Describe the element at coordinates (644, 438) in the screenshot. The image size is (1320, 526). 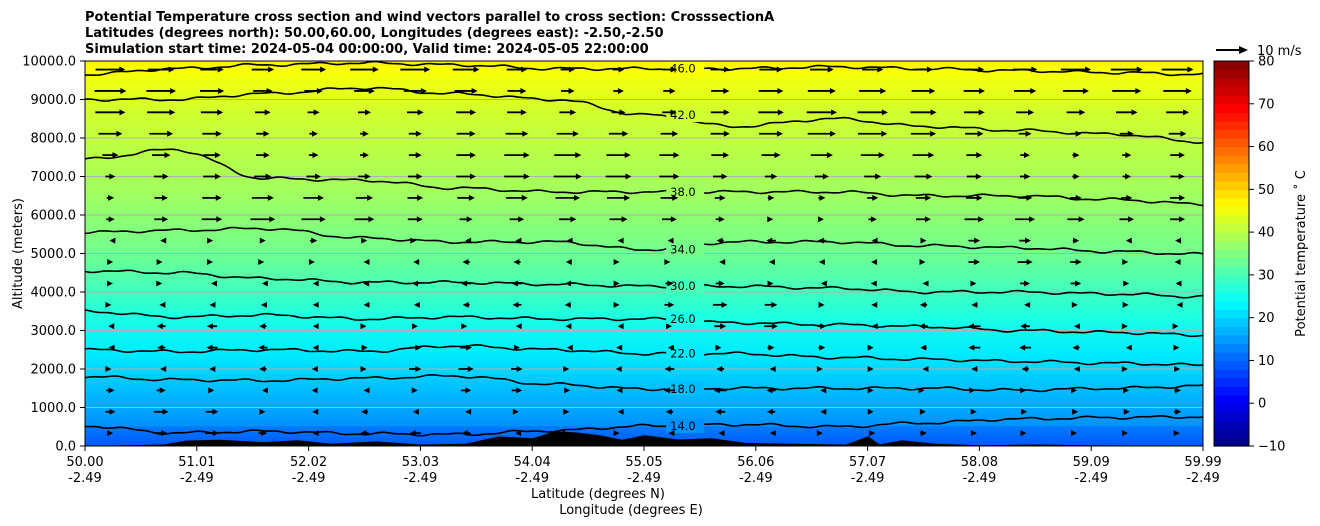
I see `terrain-silhouette` at that location.